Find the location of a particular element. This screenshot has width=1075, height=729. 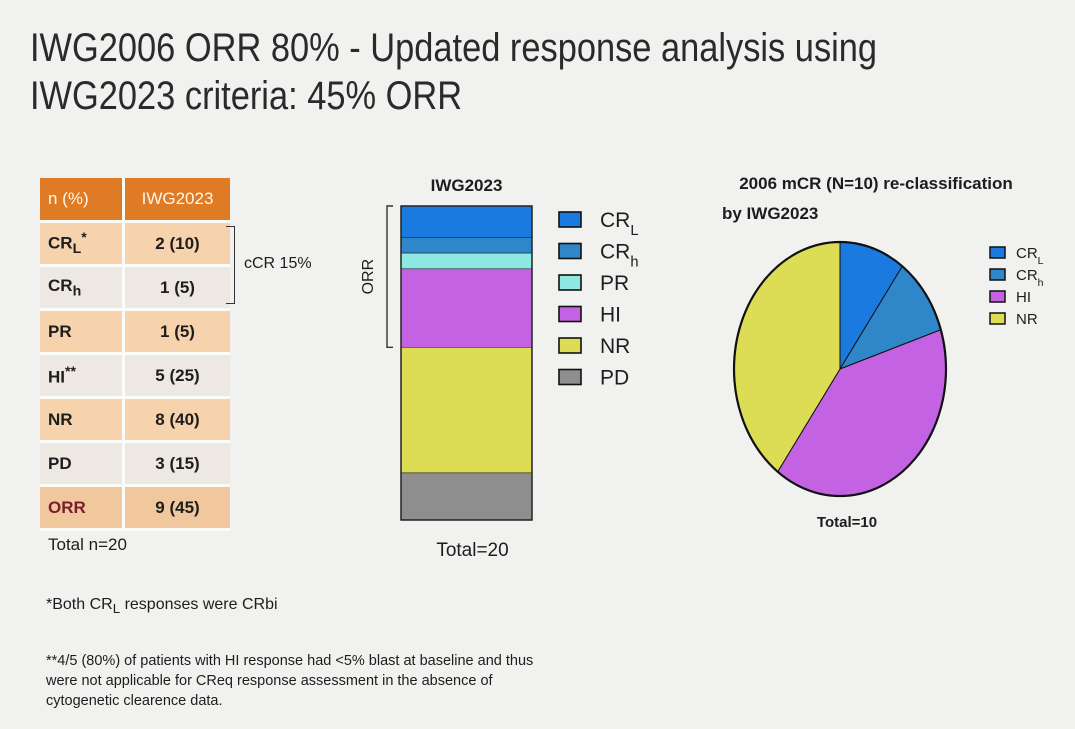

table-row: PR 1 (5) is located at coordinates (135, 332).